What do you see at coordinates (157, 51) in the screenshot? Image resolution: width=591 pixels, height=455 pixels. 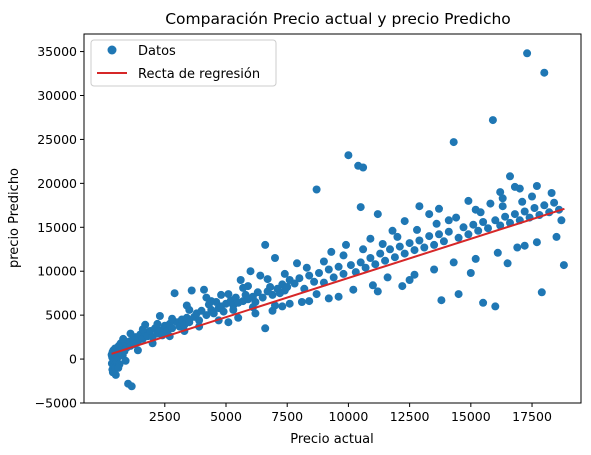 I see `legend-label-datos: Datos` at bounding box center [157, 51].